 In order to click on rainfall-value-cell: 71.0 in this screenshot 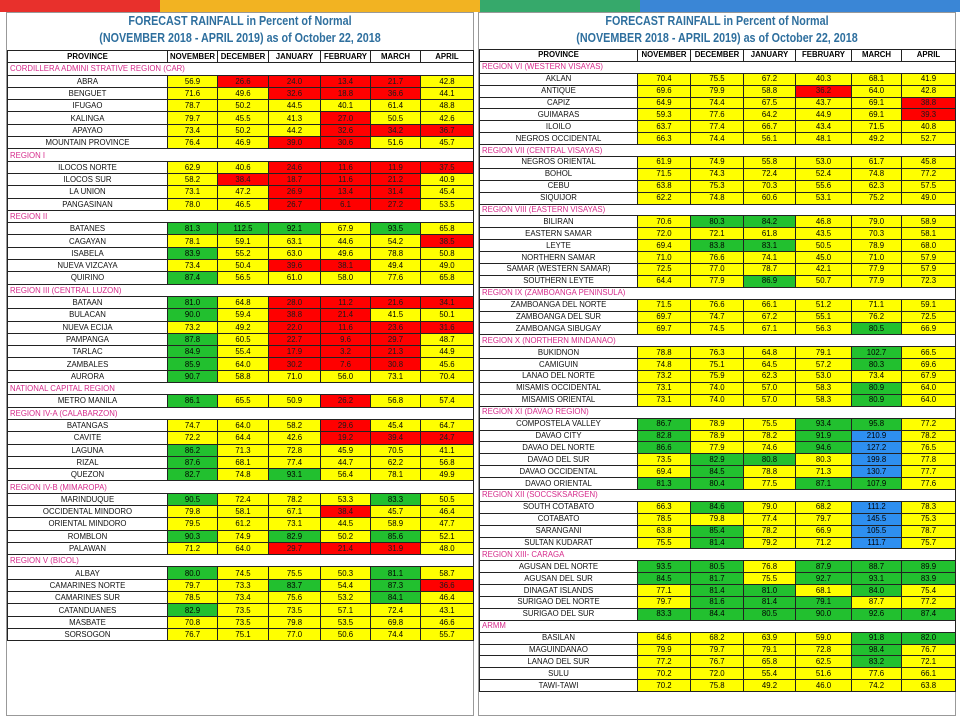, I will do `click(876, 258)`.